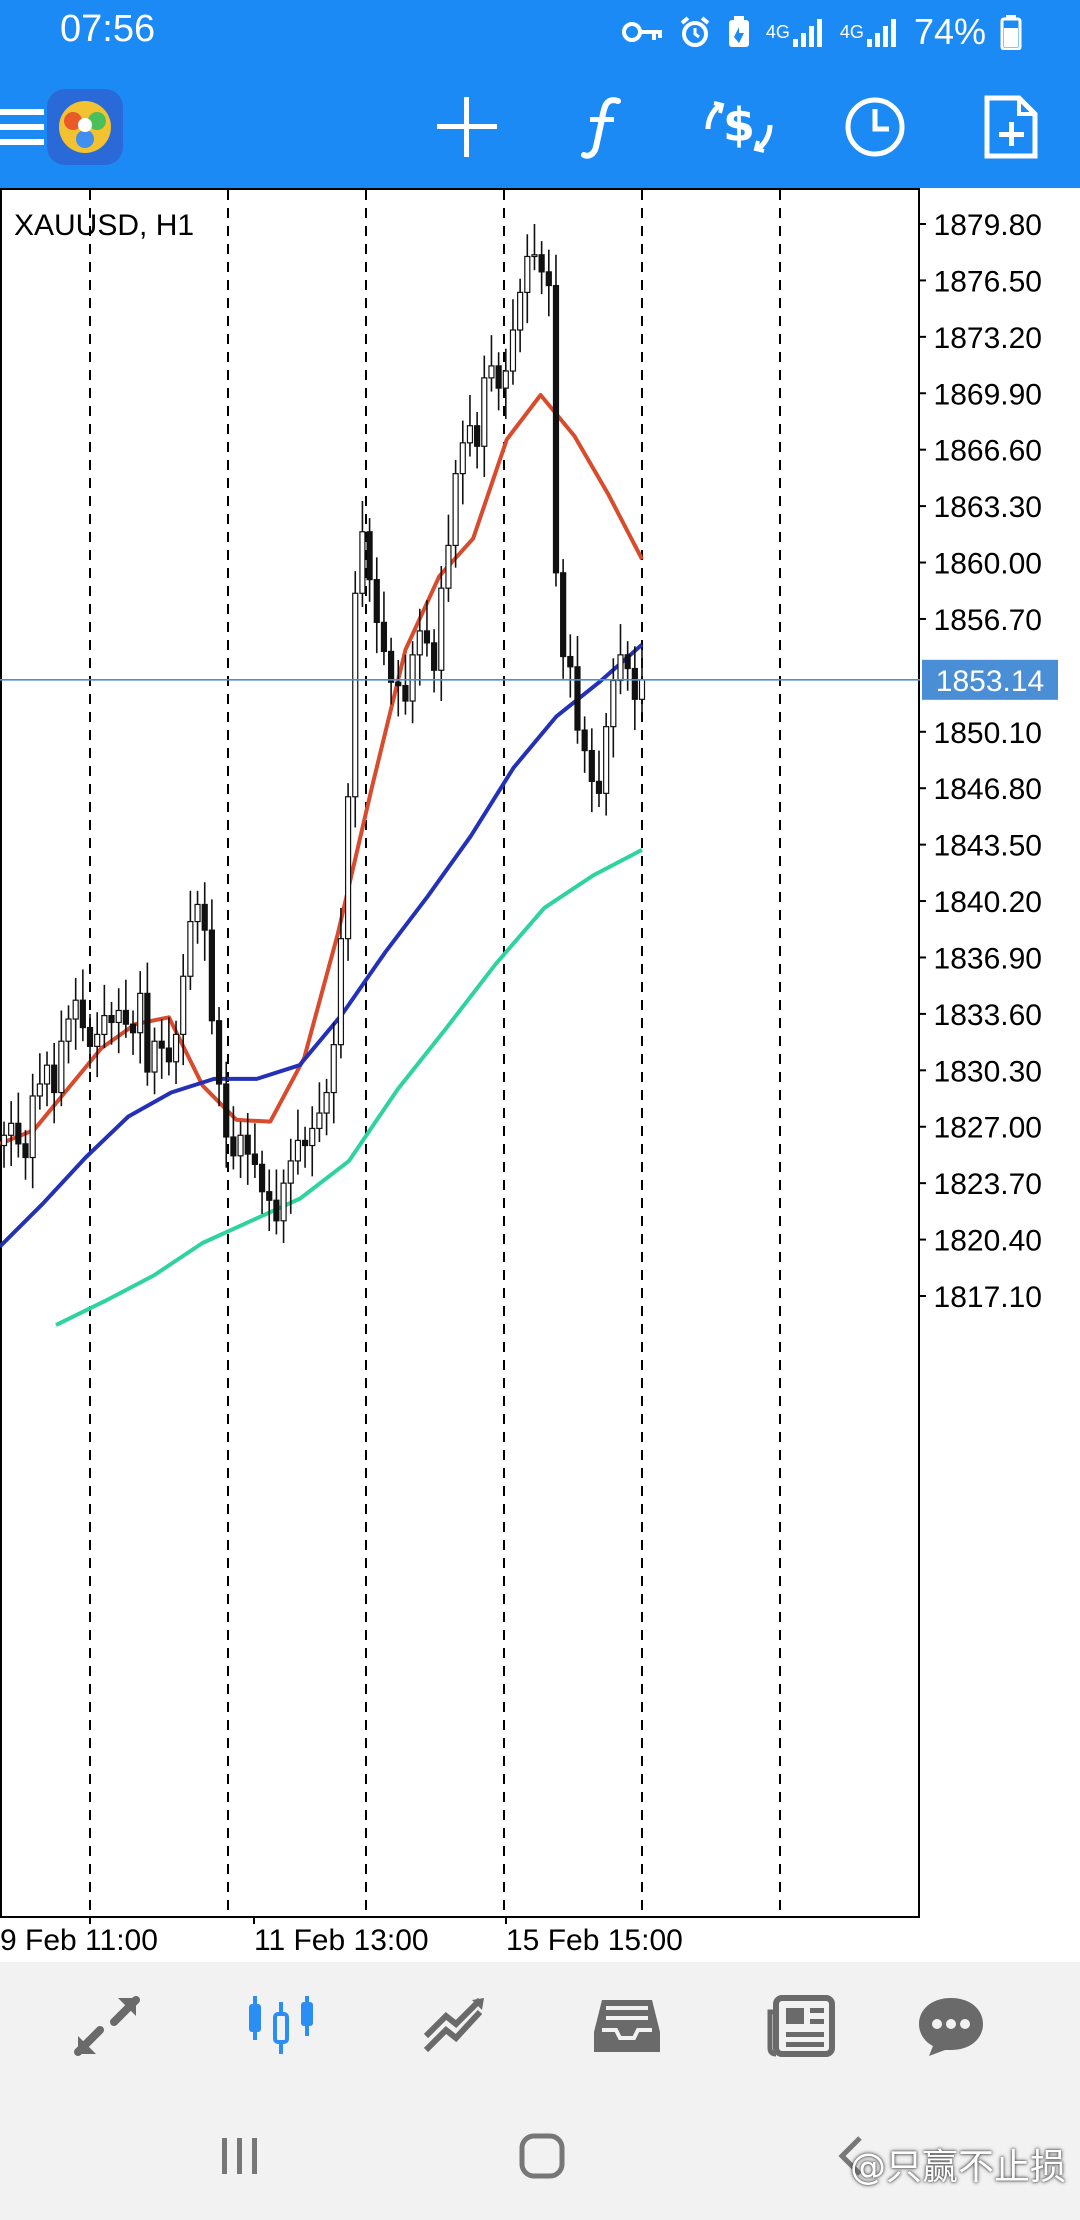 This screenshot has height=2220, width=1080. Describe the element at coordinates (34, 127) in the screenshot. I see `menu-icon` at that location.